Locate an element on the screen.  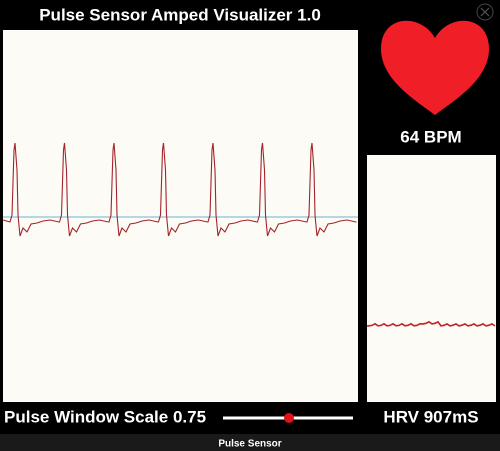
pulse-waveform is located at coordinates (179, 189).